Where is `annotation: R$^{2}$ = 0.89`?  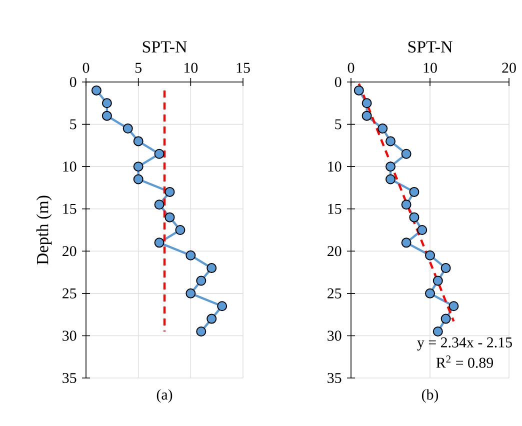
annotation: R$^{2}$ = 0.89 is located at coordinates (465, 362).